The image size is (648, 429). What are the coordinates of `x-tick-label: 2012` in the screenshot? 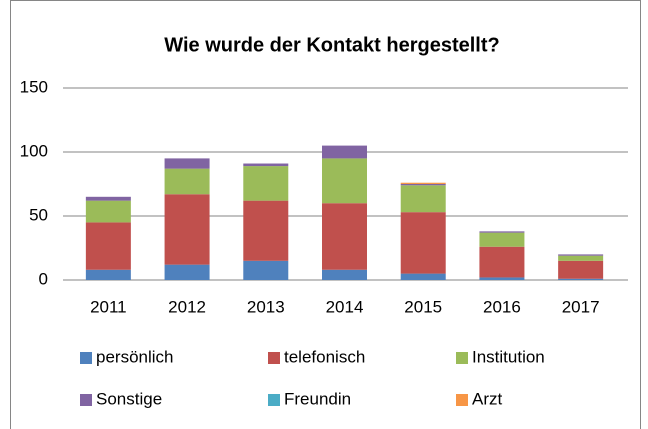 It's located at (187, 306).